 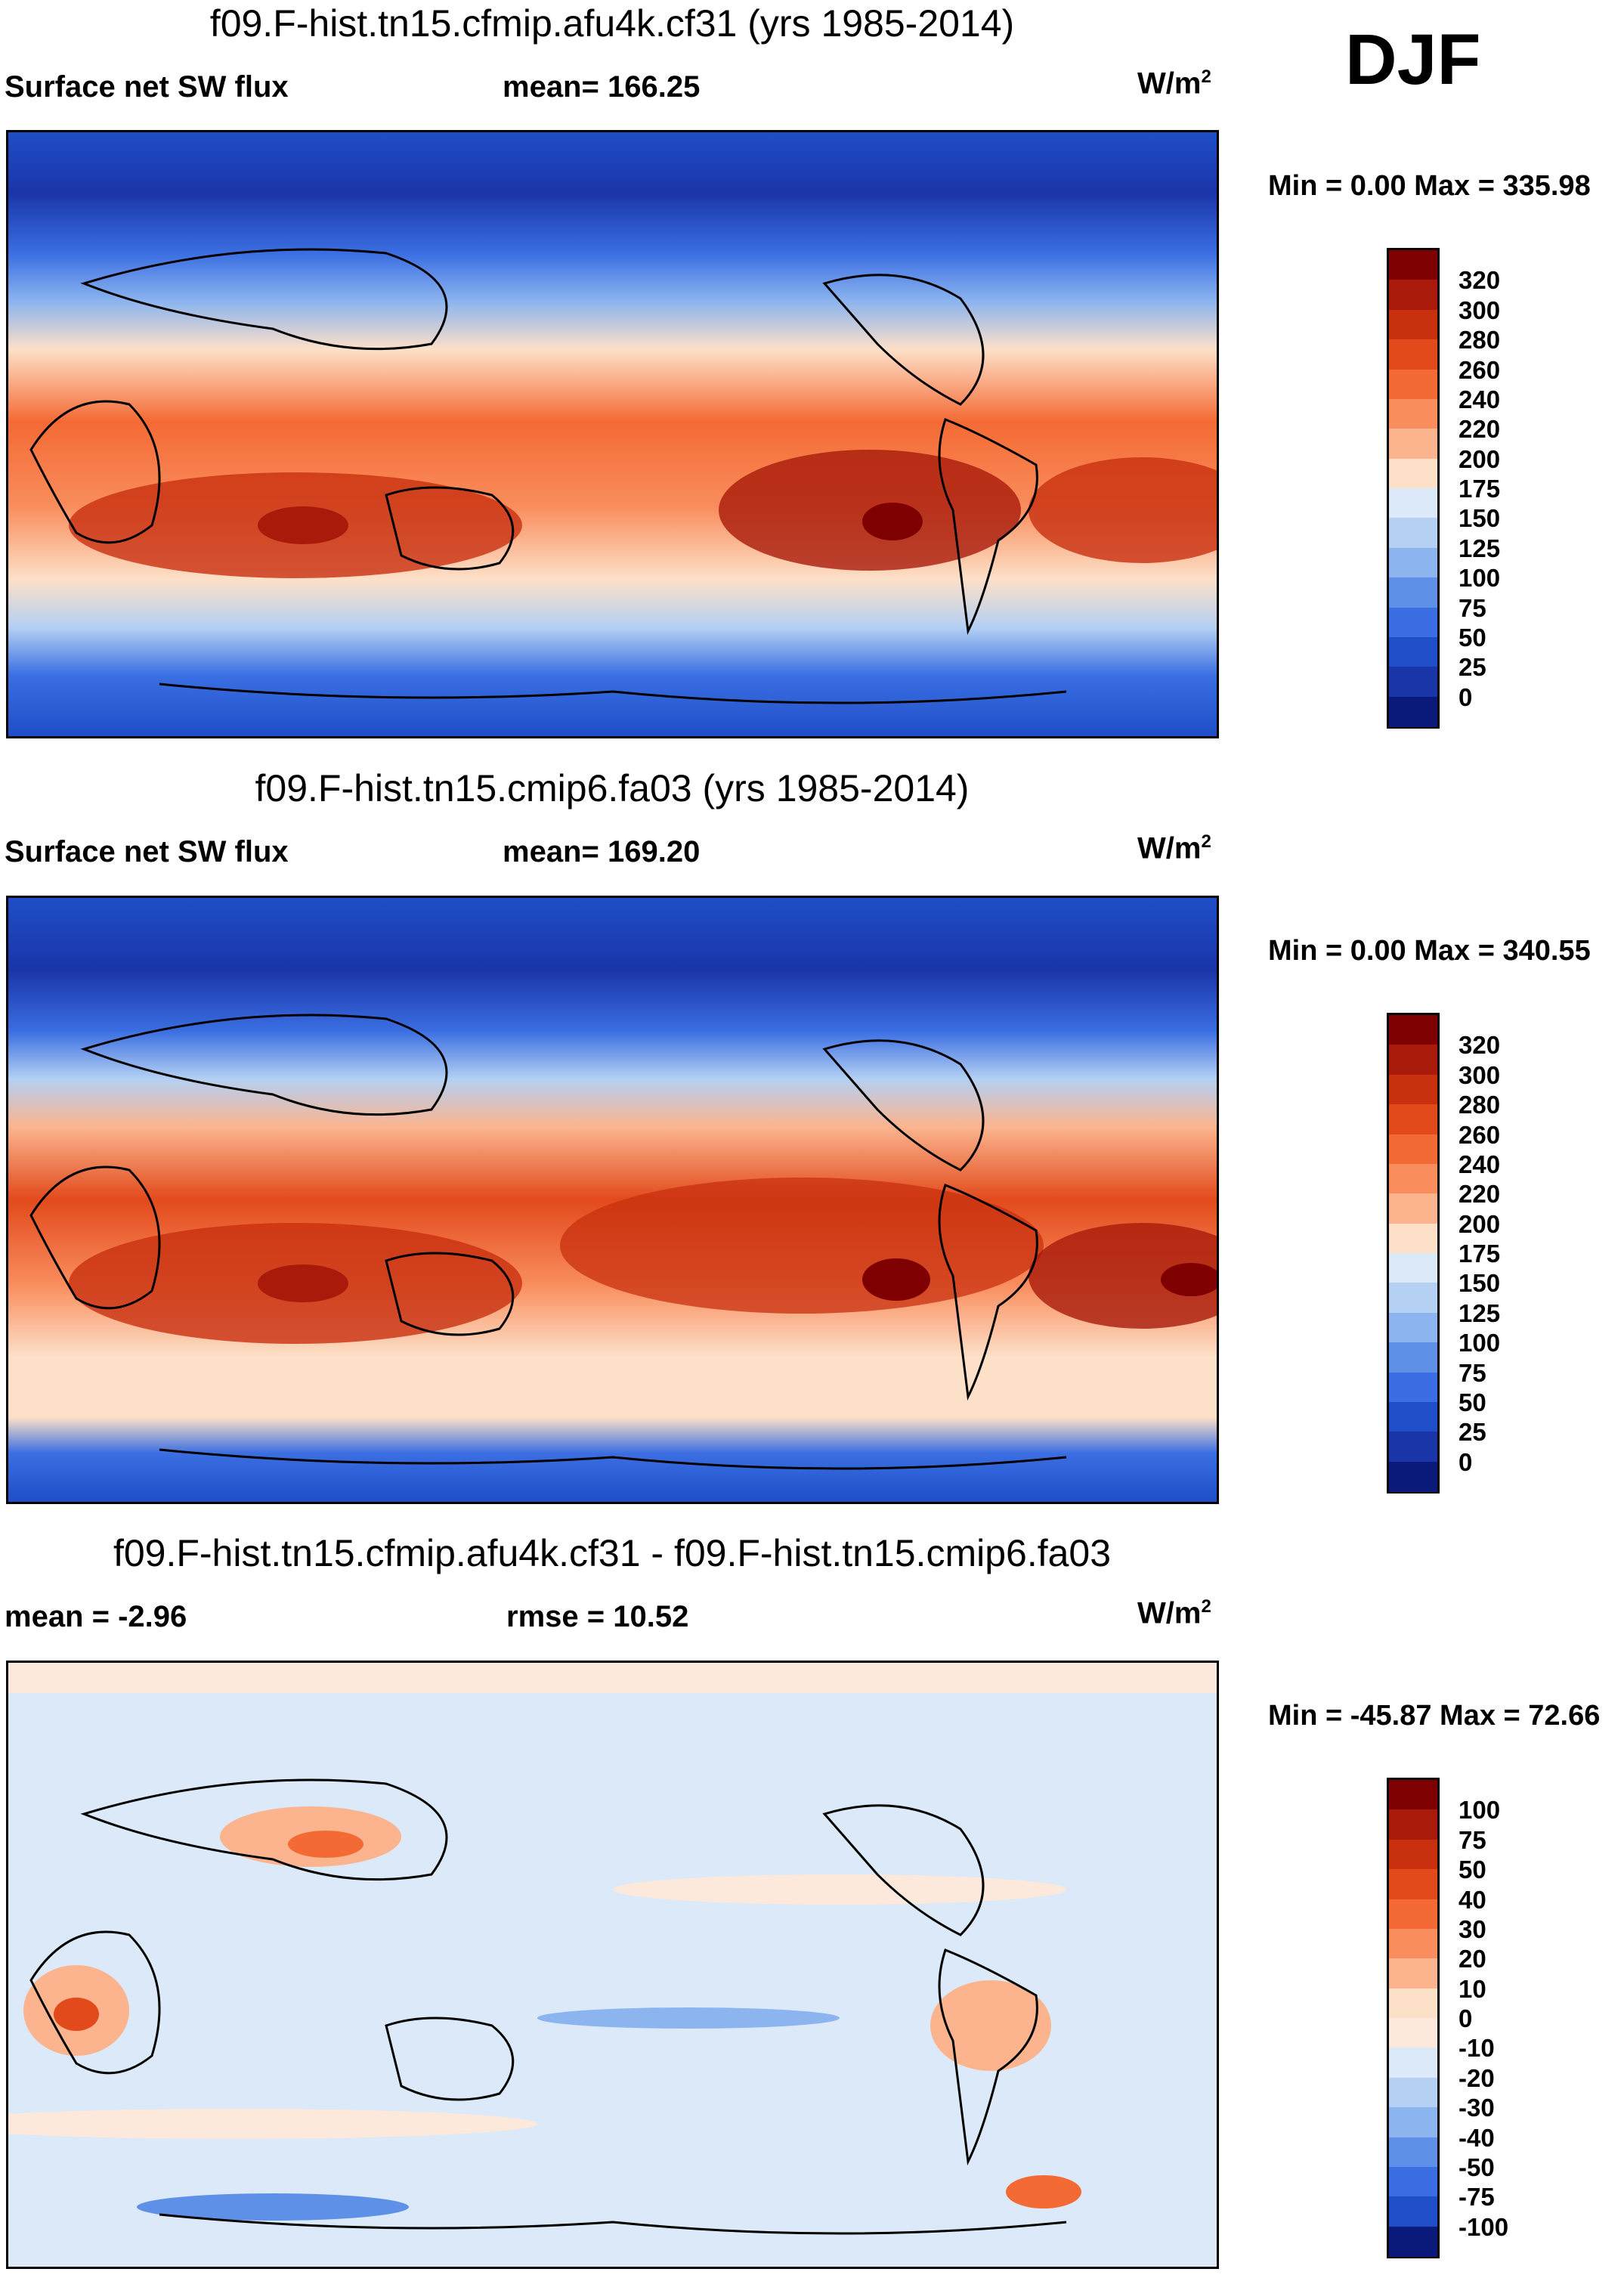 What do you see at coordinates (1472, 1959) in the screenshot?
I see `colorbar-tick-label: 20` at bounding box center [1472, 1959].